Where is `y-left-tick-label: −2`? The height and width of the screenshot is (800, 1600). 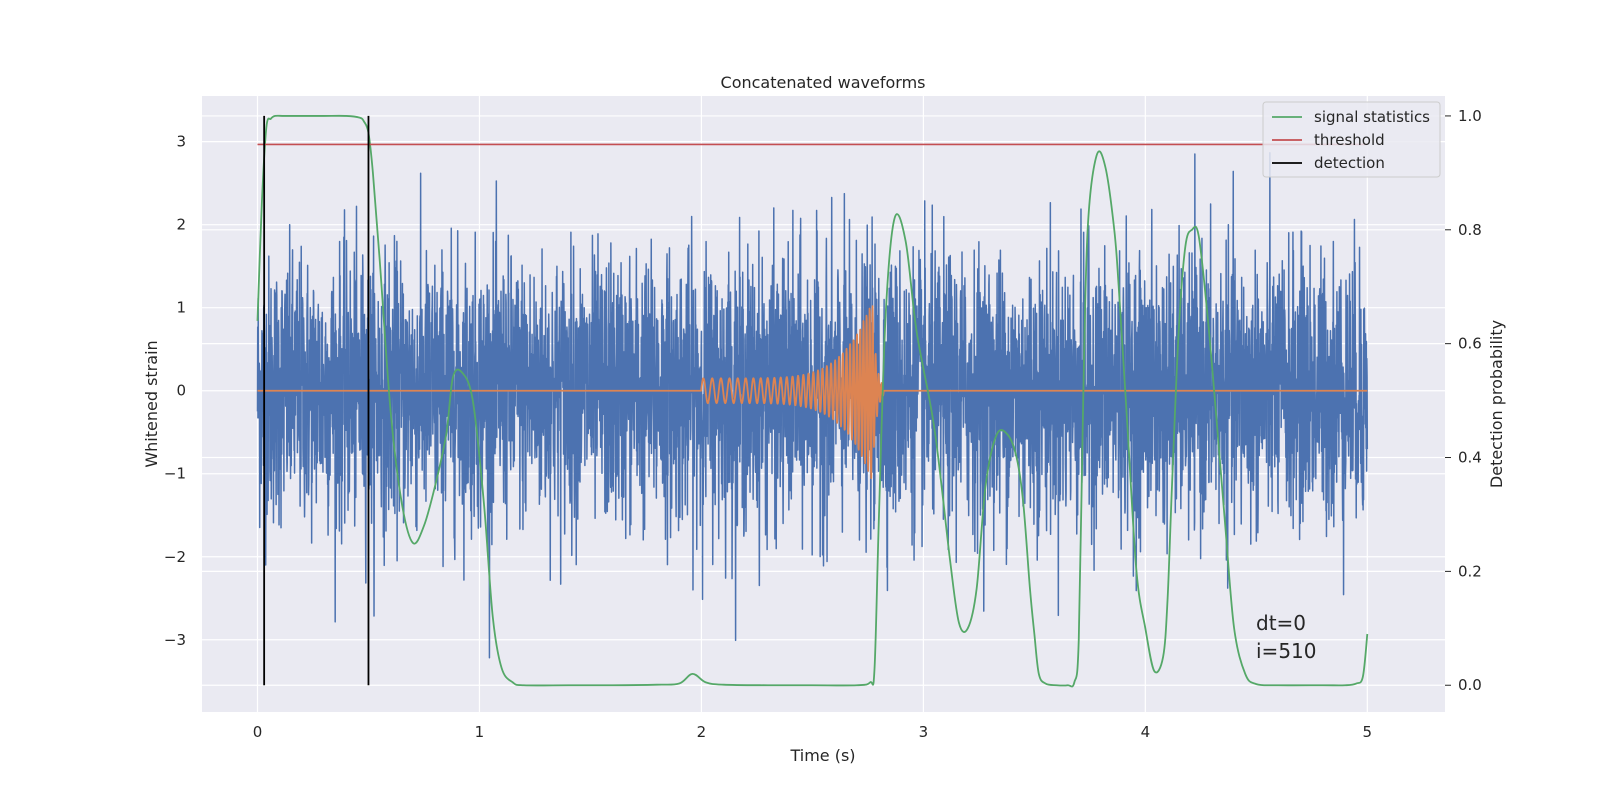 y-left-tick-label: −2 is located at coordinates (175, 557).